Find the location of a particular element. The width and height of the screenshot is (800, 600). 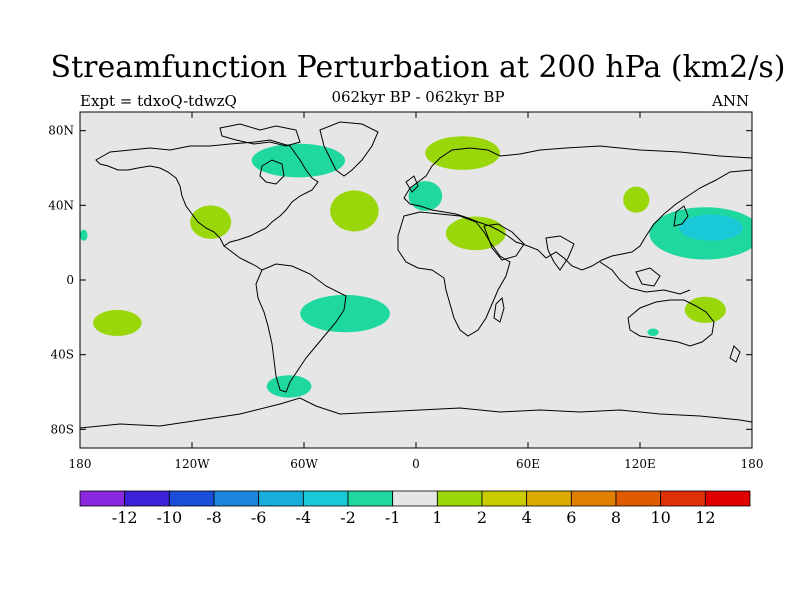

season-label: ANN is located at coordinates (731, 101).